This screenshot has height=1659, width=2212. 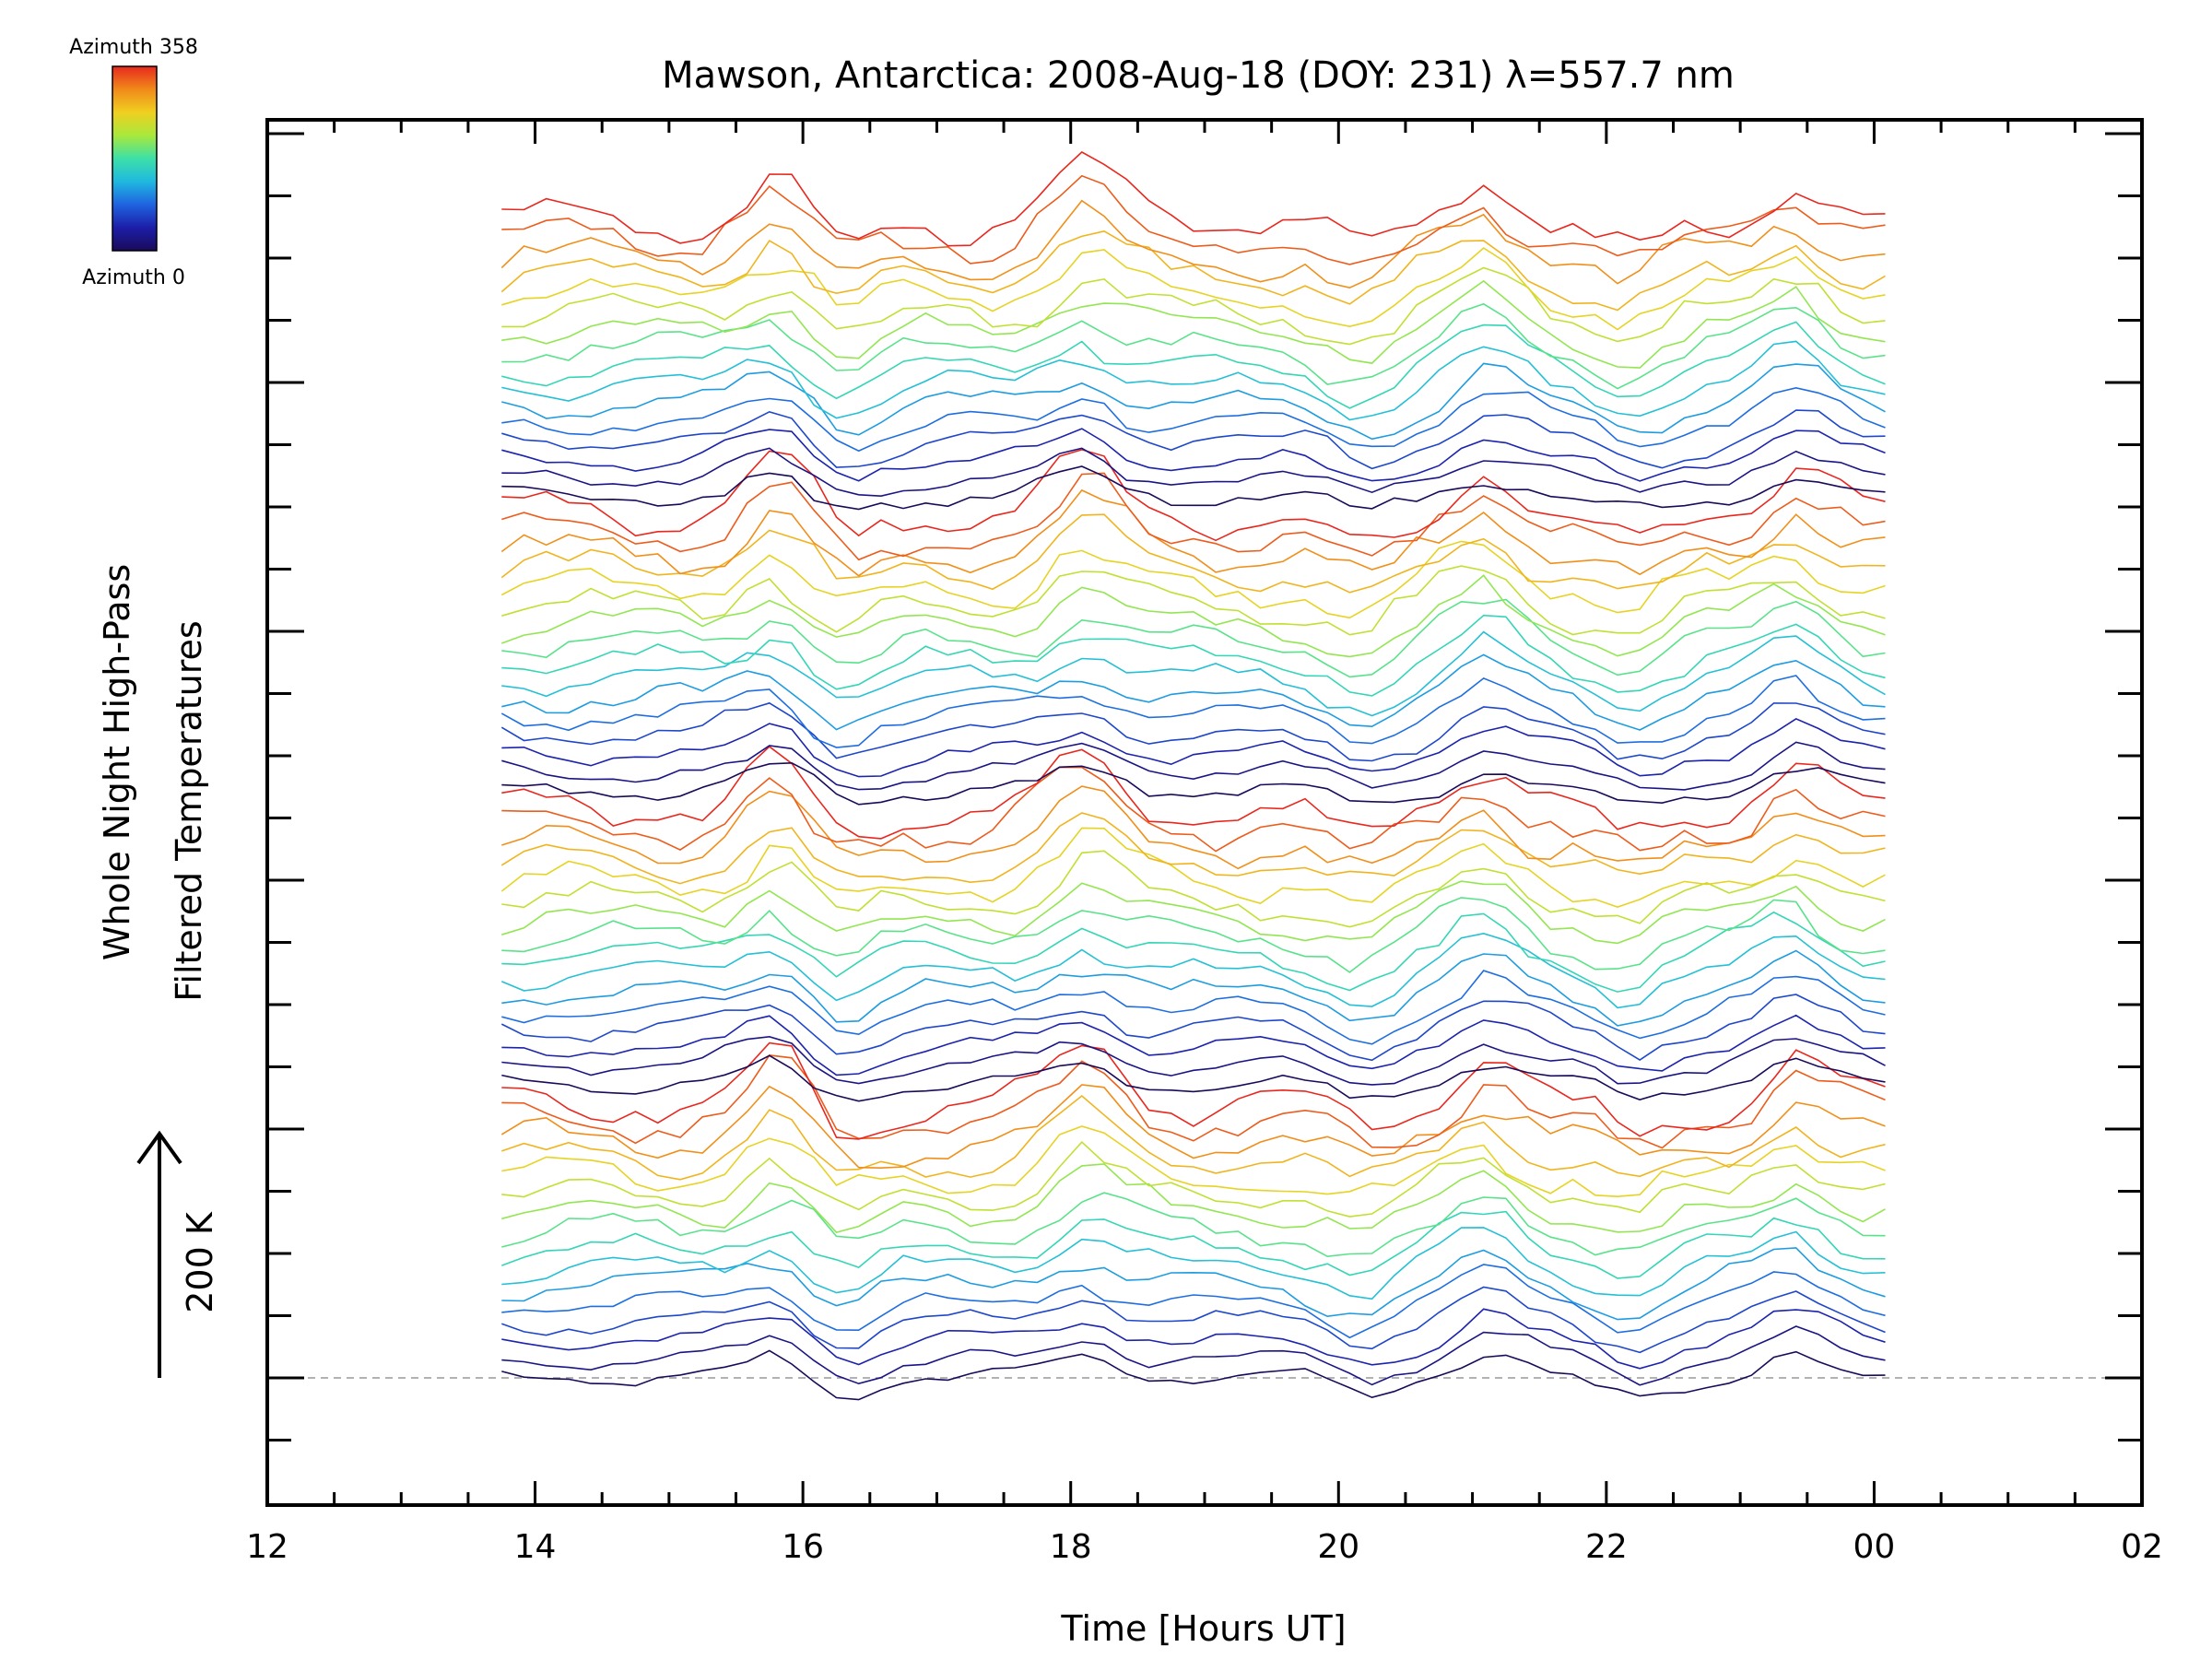 What do you see at coordinates (2142, 1547) in the screenshot?
I see `x-tick-label: 02` at bounding box center [2142, 1547].